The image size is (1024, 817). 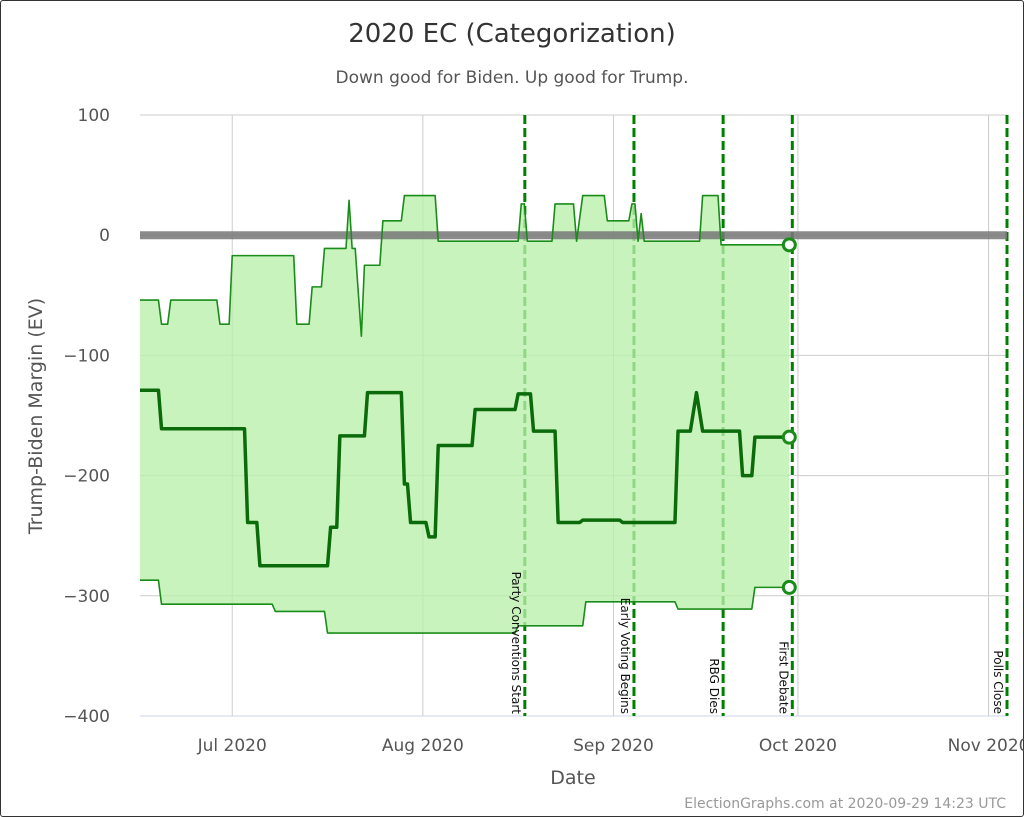 What do you see at coordinates (86, 717) in the screenshot?
I see `y-tick-label: −400` at bounding box center [86, 717].